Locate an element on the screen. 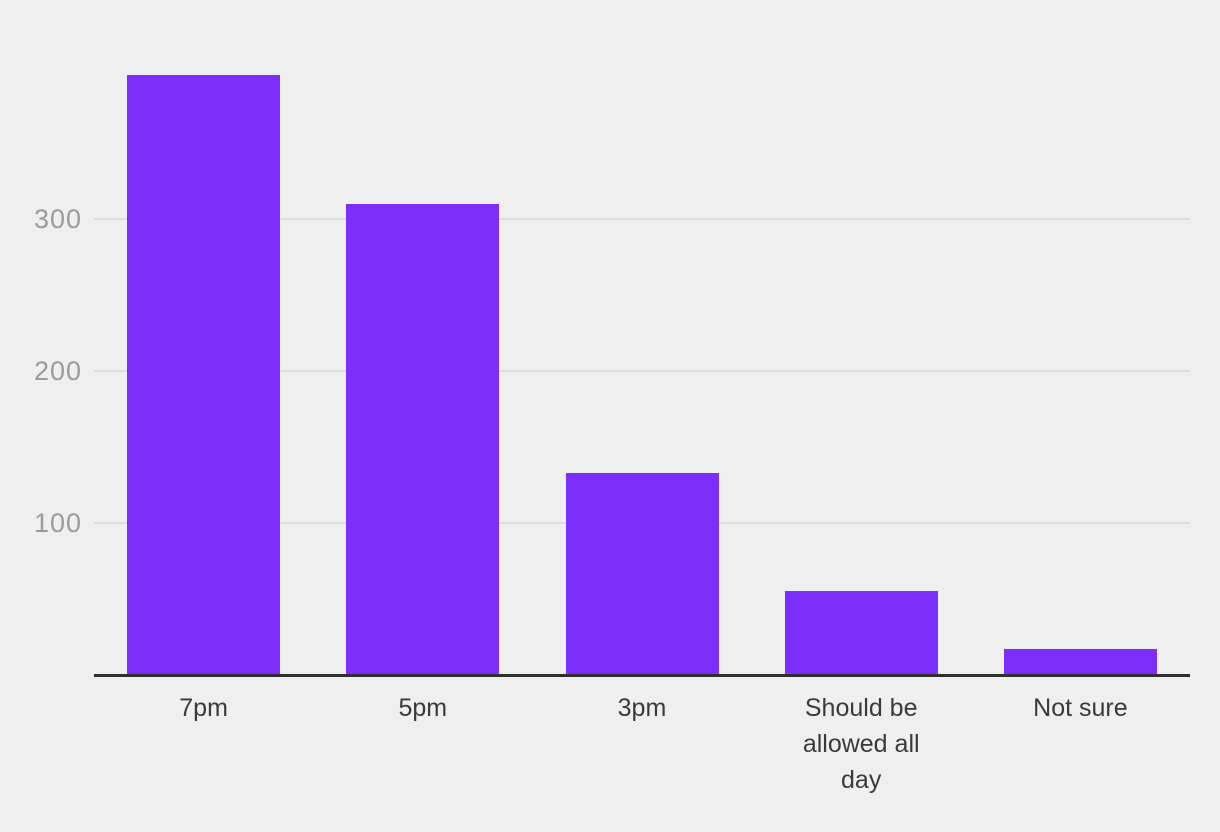 This screenshot has width=1220, height=832. x-tick-label: 3pm is located at coordinates (641, 708).